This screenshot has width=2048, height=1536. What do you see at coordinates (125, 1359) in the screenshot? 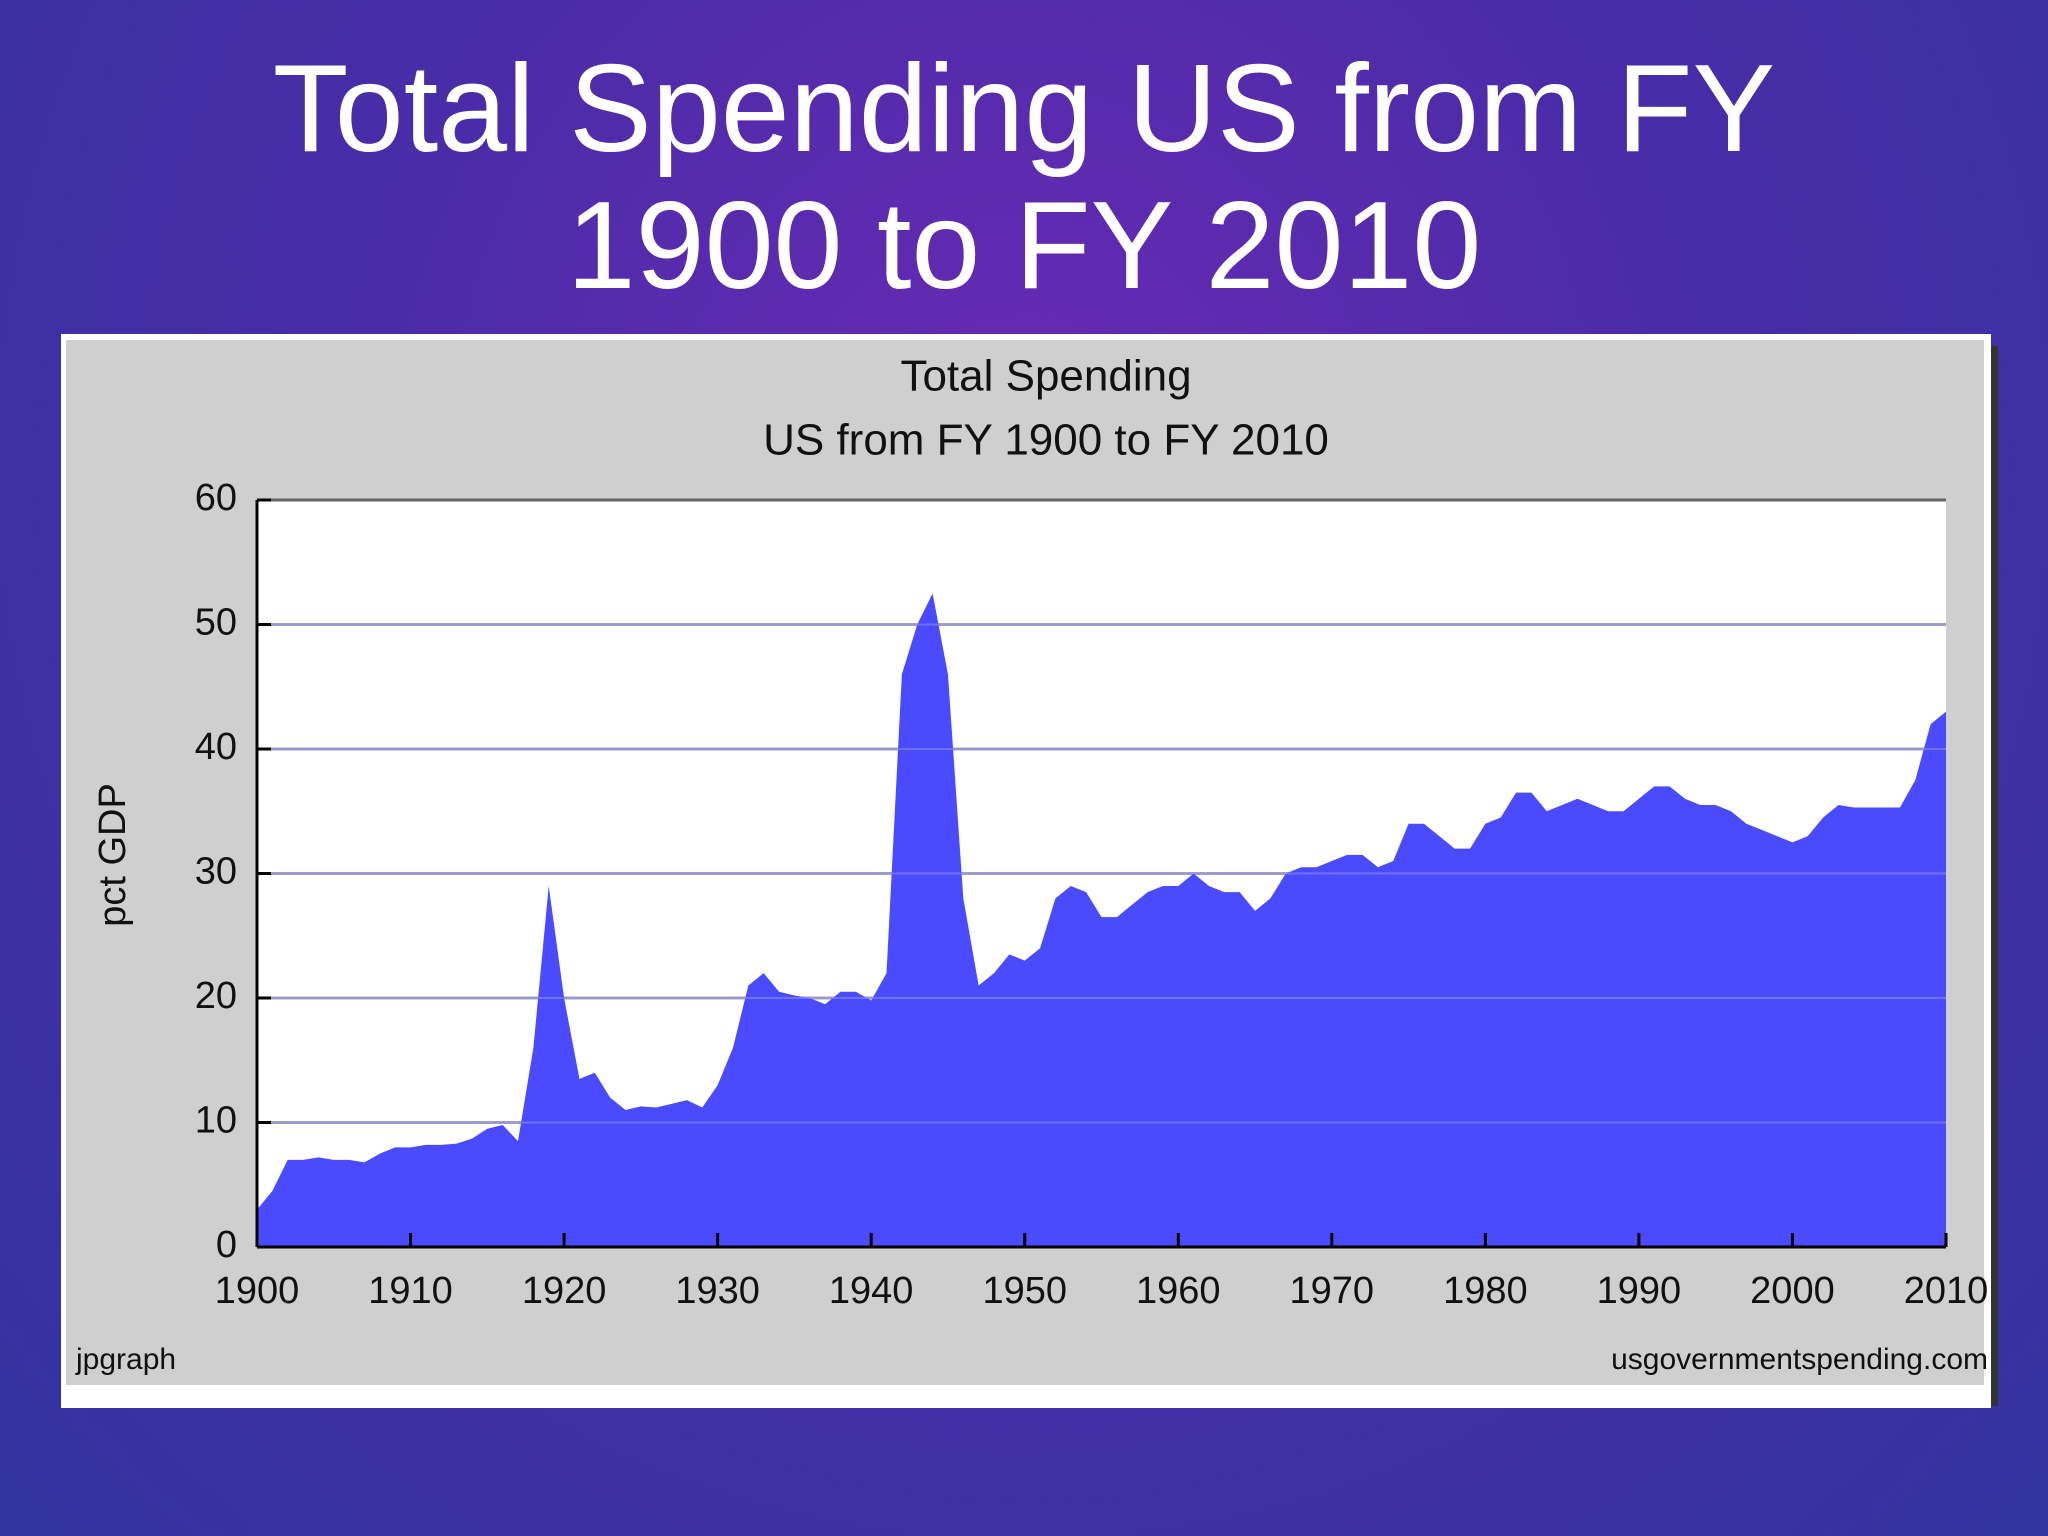
I see `footer-left: jpgraph` at bounding box center [125, 1359].